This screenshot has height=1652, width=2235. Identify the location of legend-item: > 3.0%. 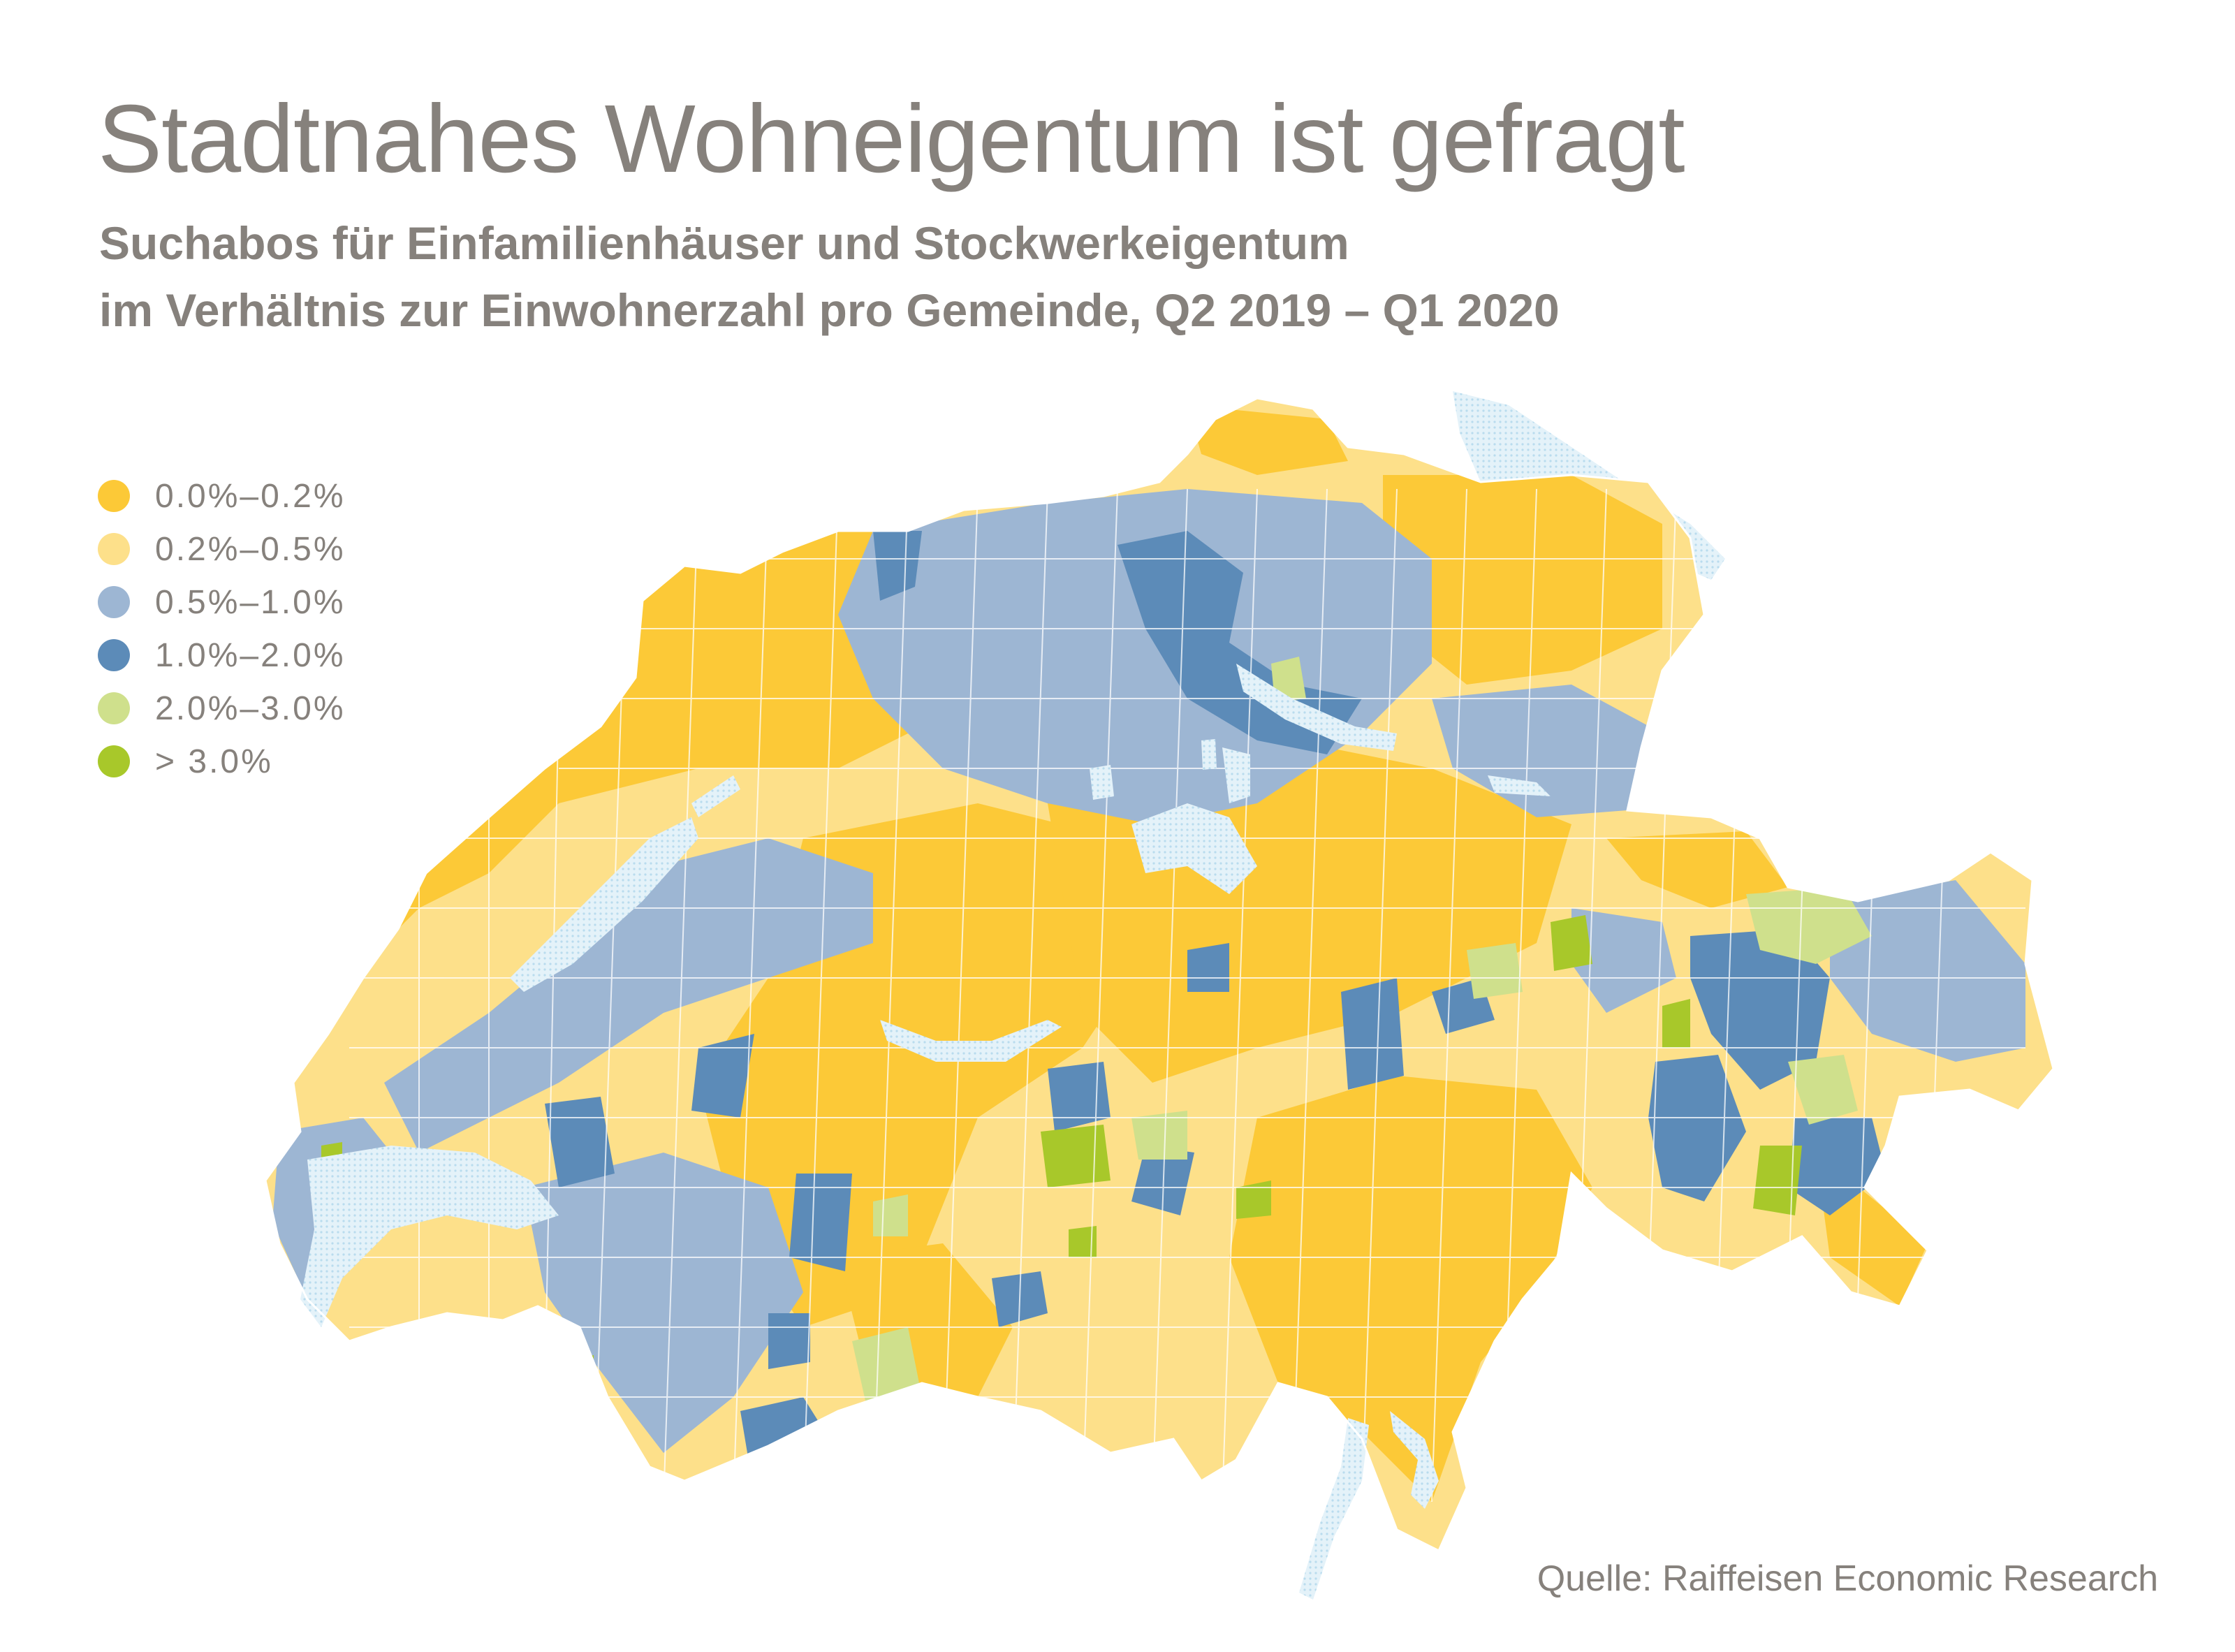
(222, 761).